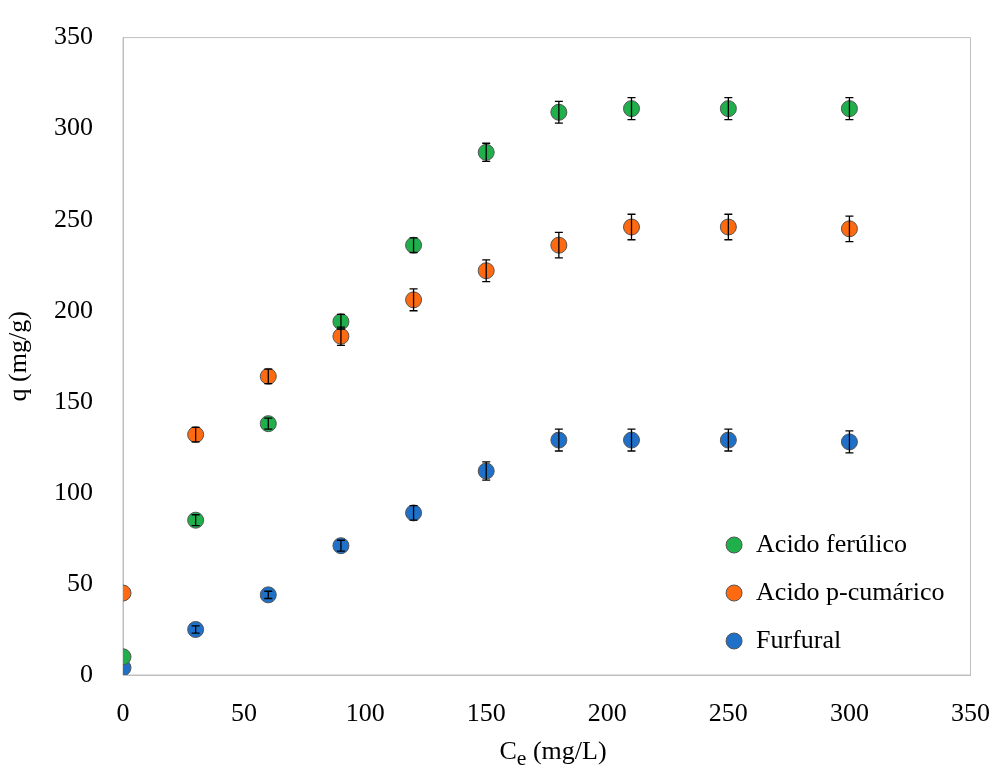  Describe the element at coordinates (73, 127) in the screenshot. I see `y-tick-label: 300` at that location.